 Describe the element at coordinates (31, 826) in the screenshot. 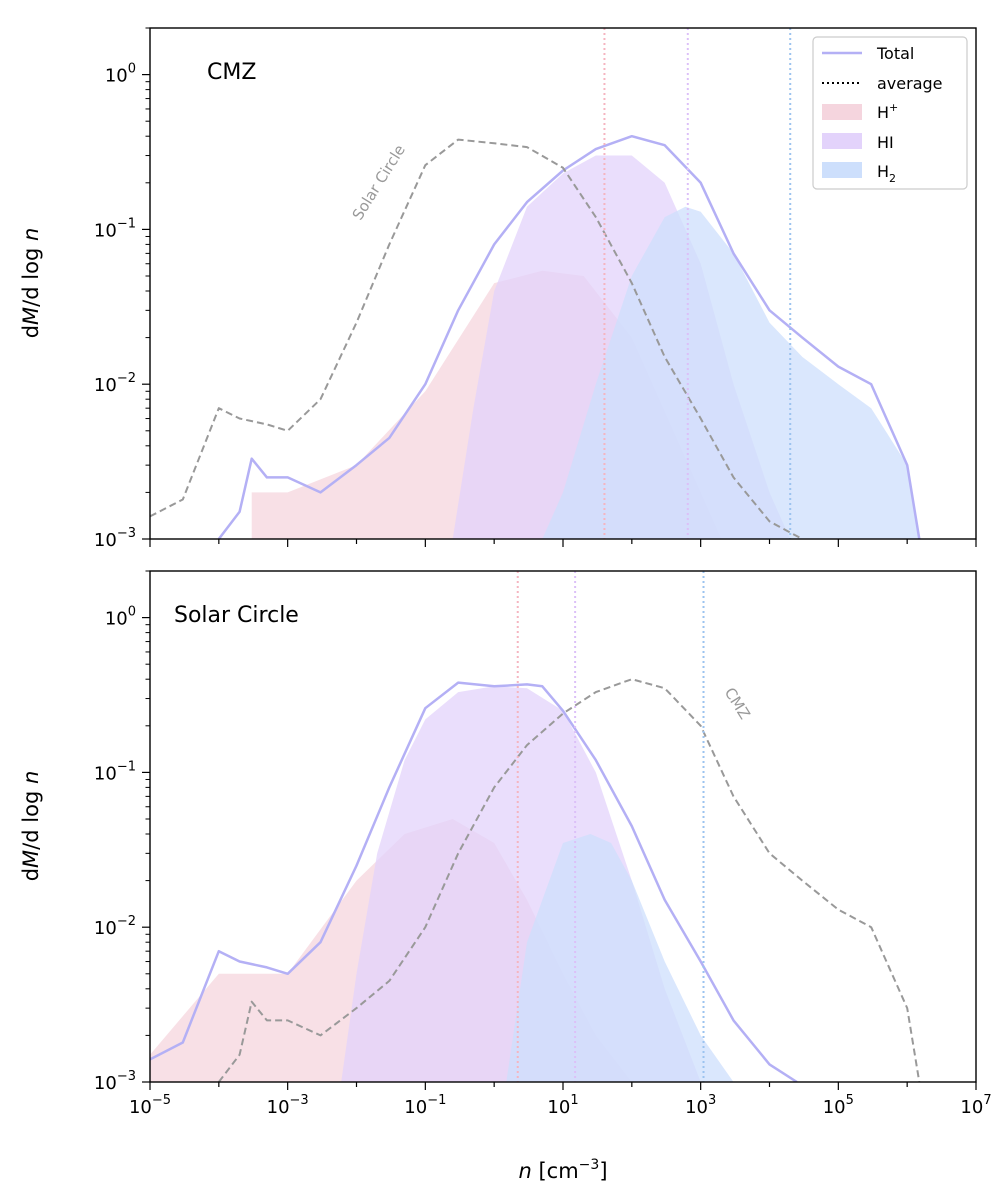

I see `solar-y-axis-label: dM/d log n` at that location.